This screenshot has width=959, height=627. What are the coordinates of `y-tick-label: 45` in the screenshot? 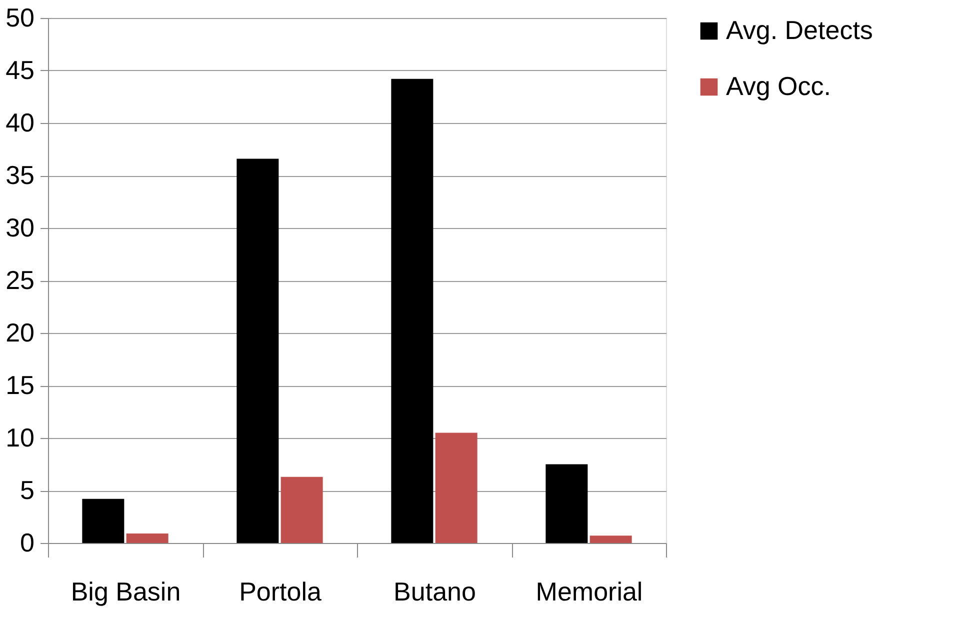 It's located at (20, 70).